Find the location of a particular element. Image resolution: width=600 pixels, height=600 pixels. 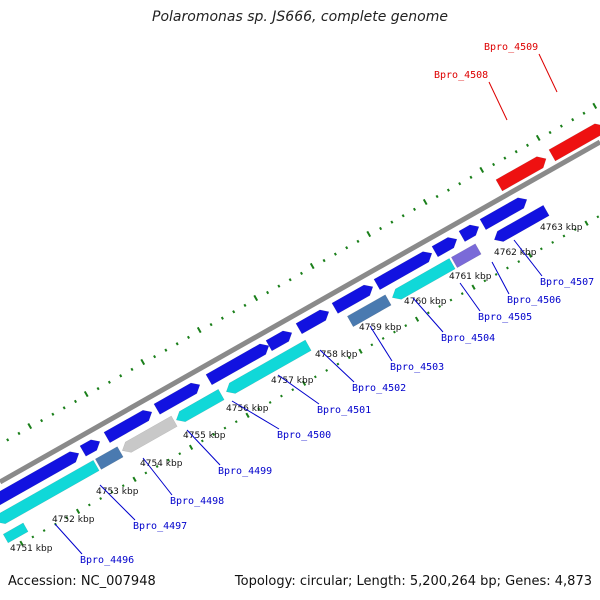

gene-label: Bpro_4505 is located at coordinates (505, 317).